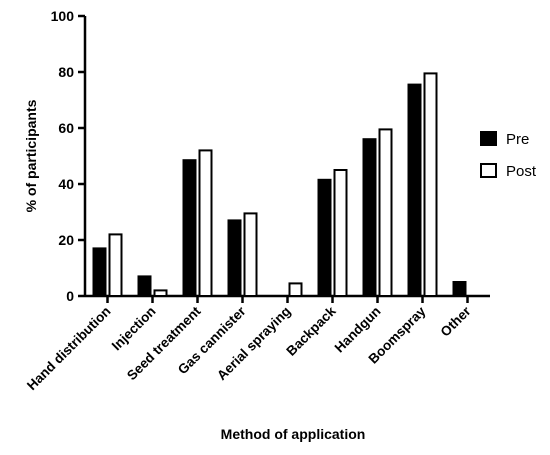  I want to click on y-tick-label: 80, so click(66, 72).